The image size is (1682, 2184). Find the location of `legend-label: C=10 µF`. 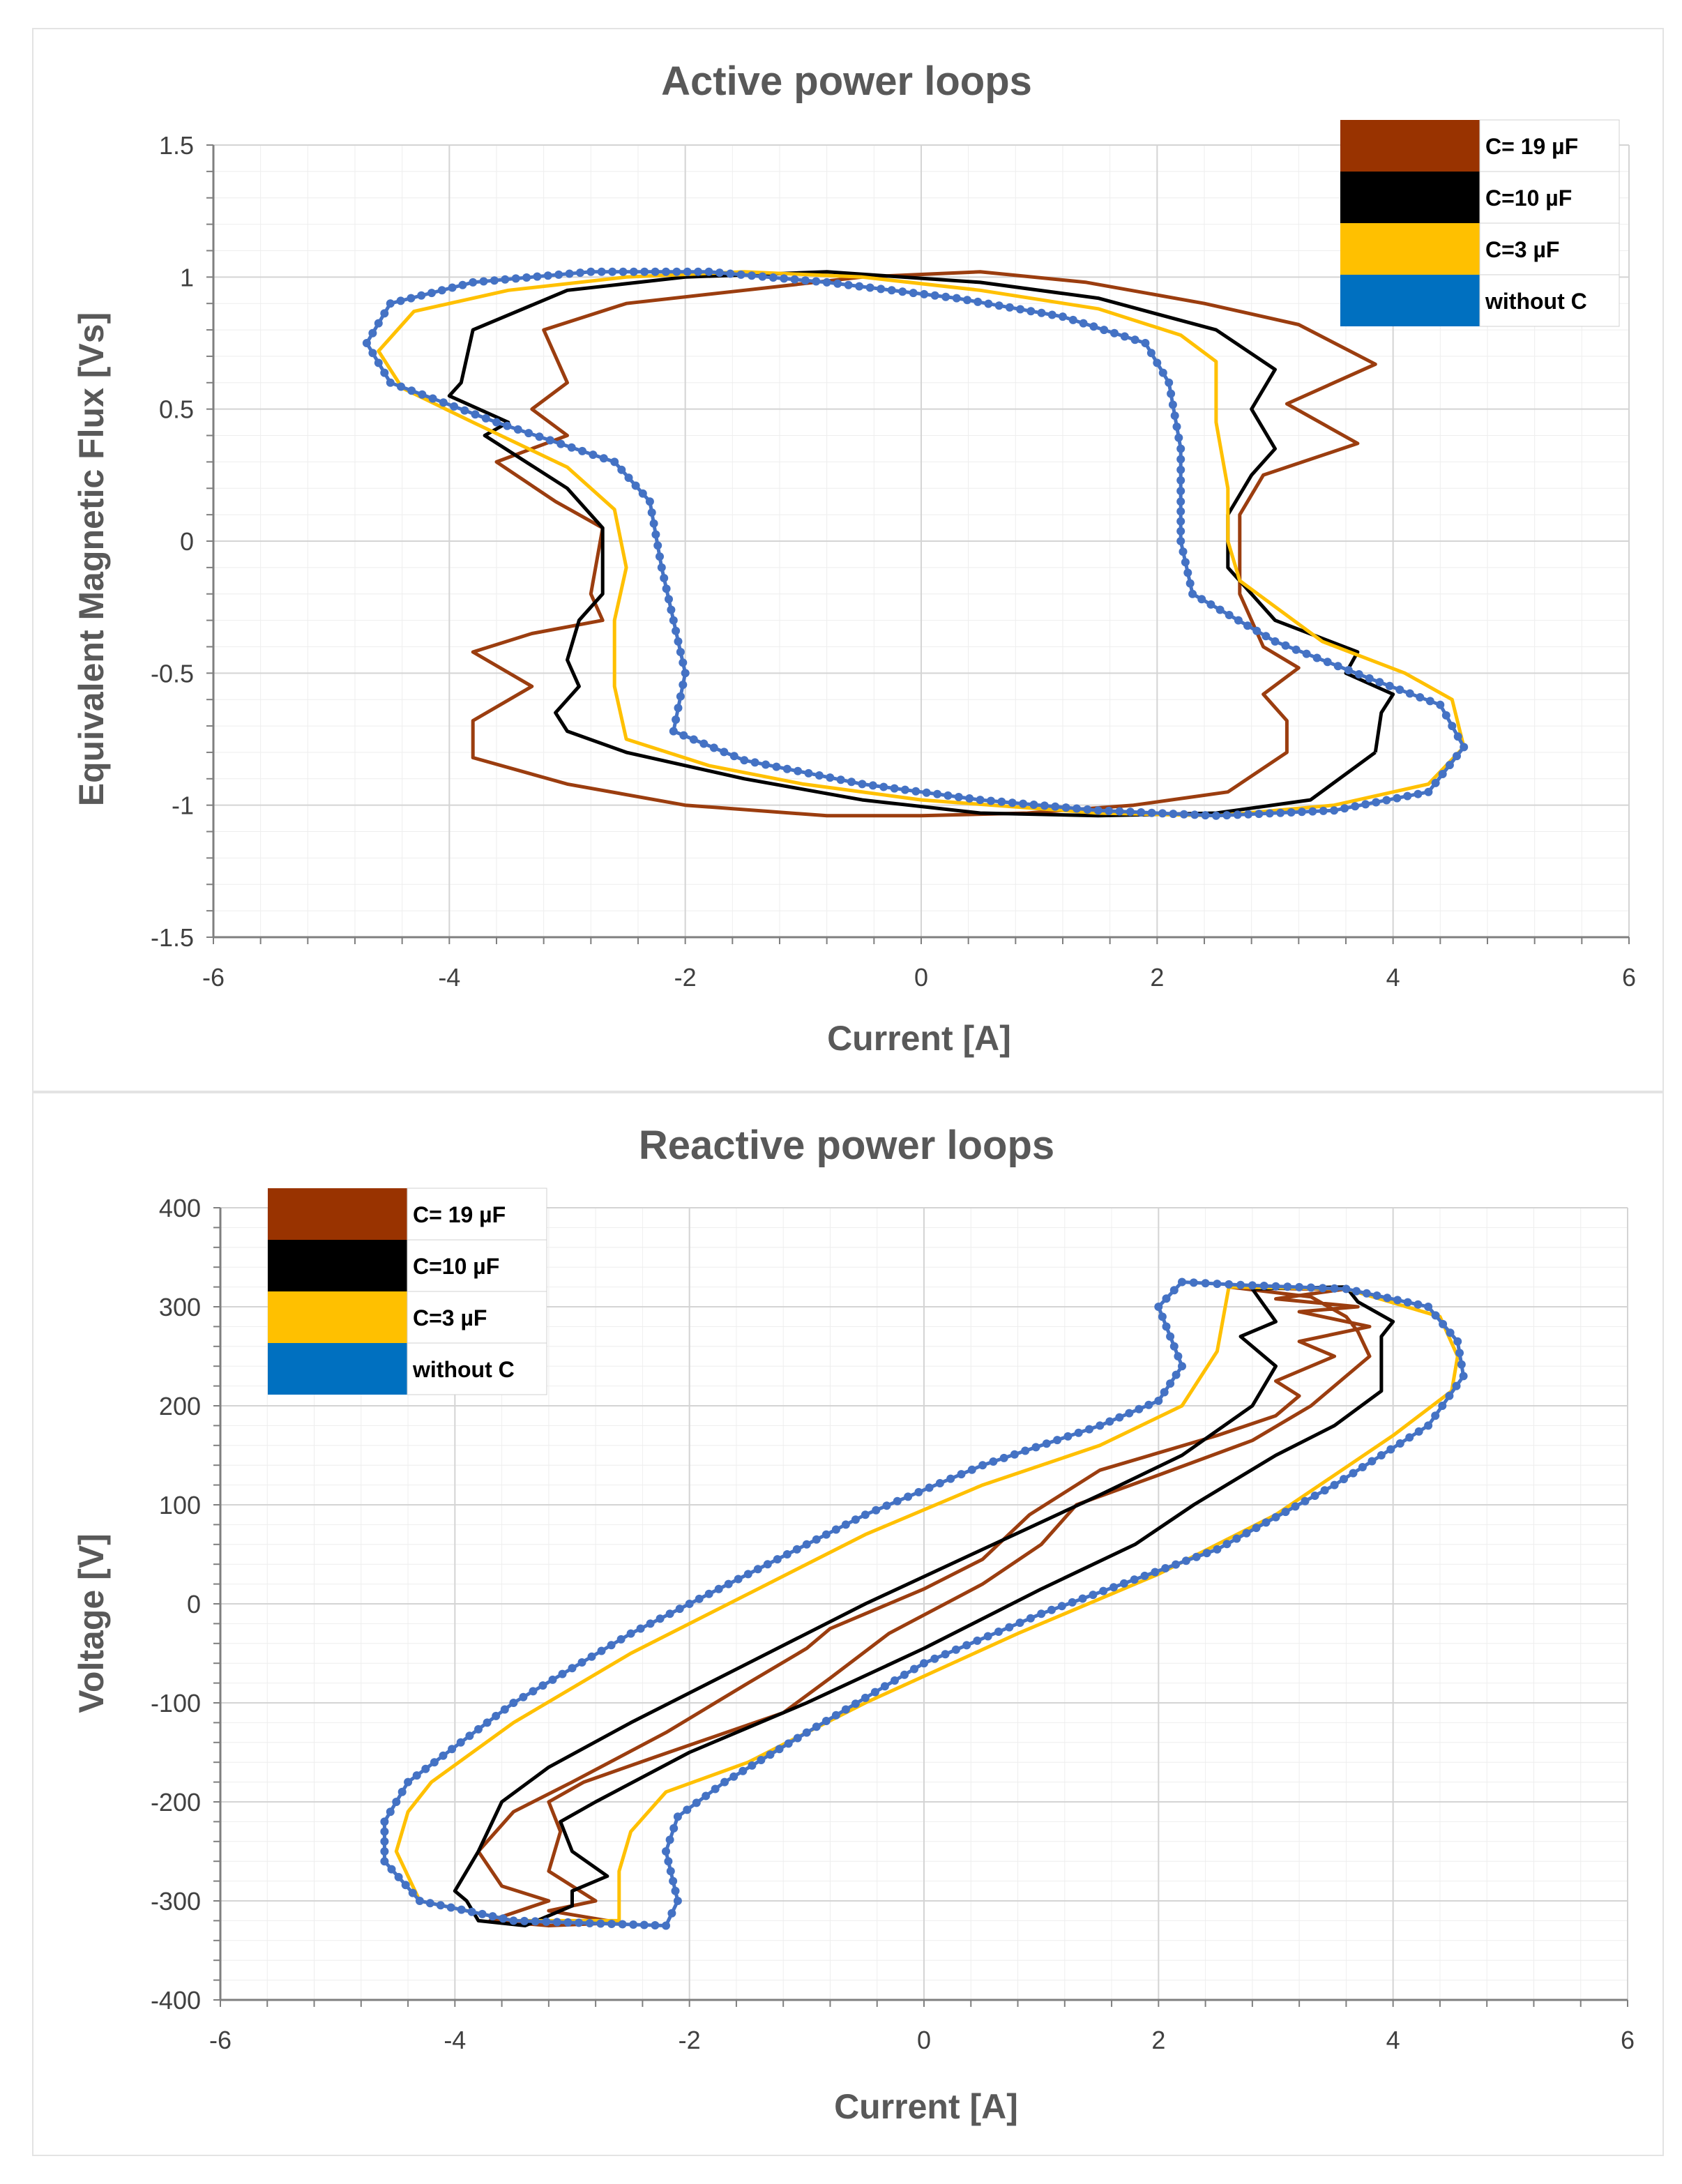

legend-label: C=10 µF is located at coordinates (456, 1266).